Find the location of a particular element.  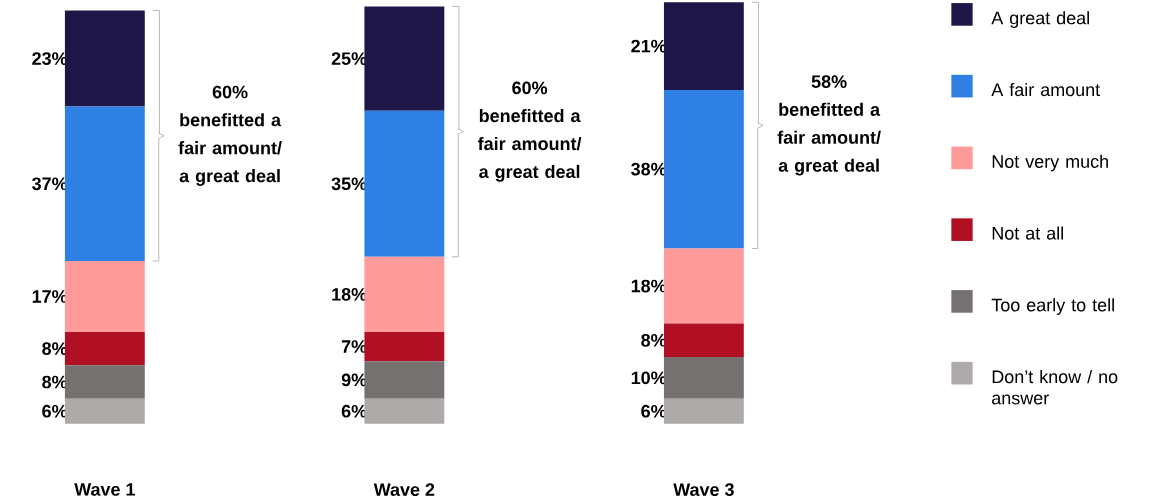

legend-label: Don’t know / no answer is located at coordinates (1055, 387).